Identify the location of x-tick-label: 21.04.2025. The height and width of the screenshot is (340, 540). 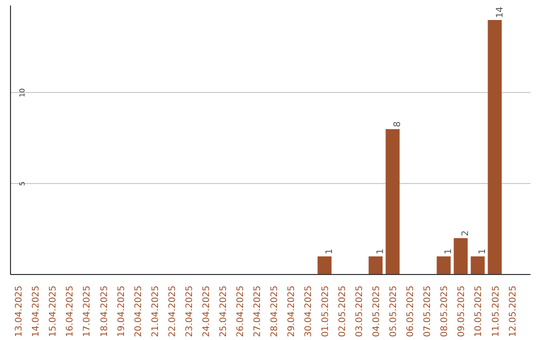
(155, 312).